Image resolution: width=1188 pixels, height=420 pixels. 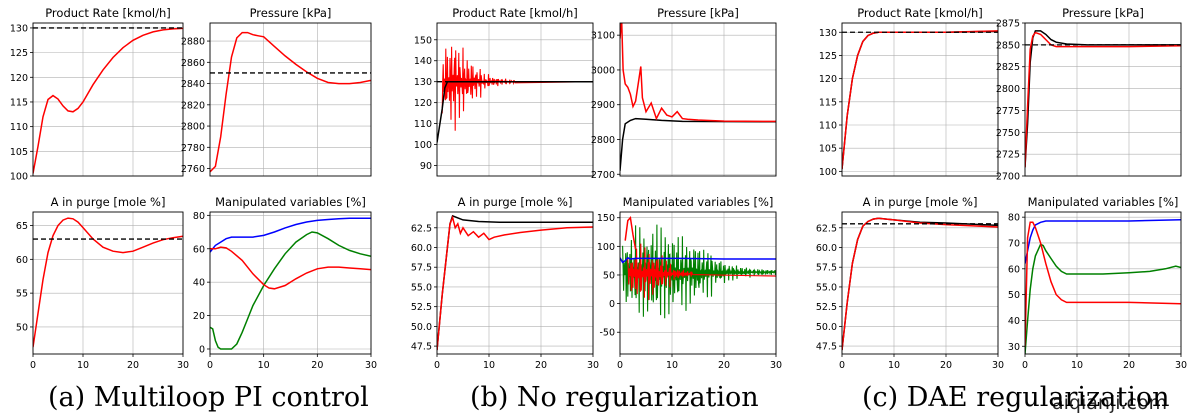 What do you see at coordinates (290, 235) in the screenshot?
I see `panel-a-3-series-mv1` at bounding box center [290, 235].